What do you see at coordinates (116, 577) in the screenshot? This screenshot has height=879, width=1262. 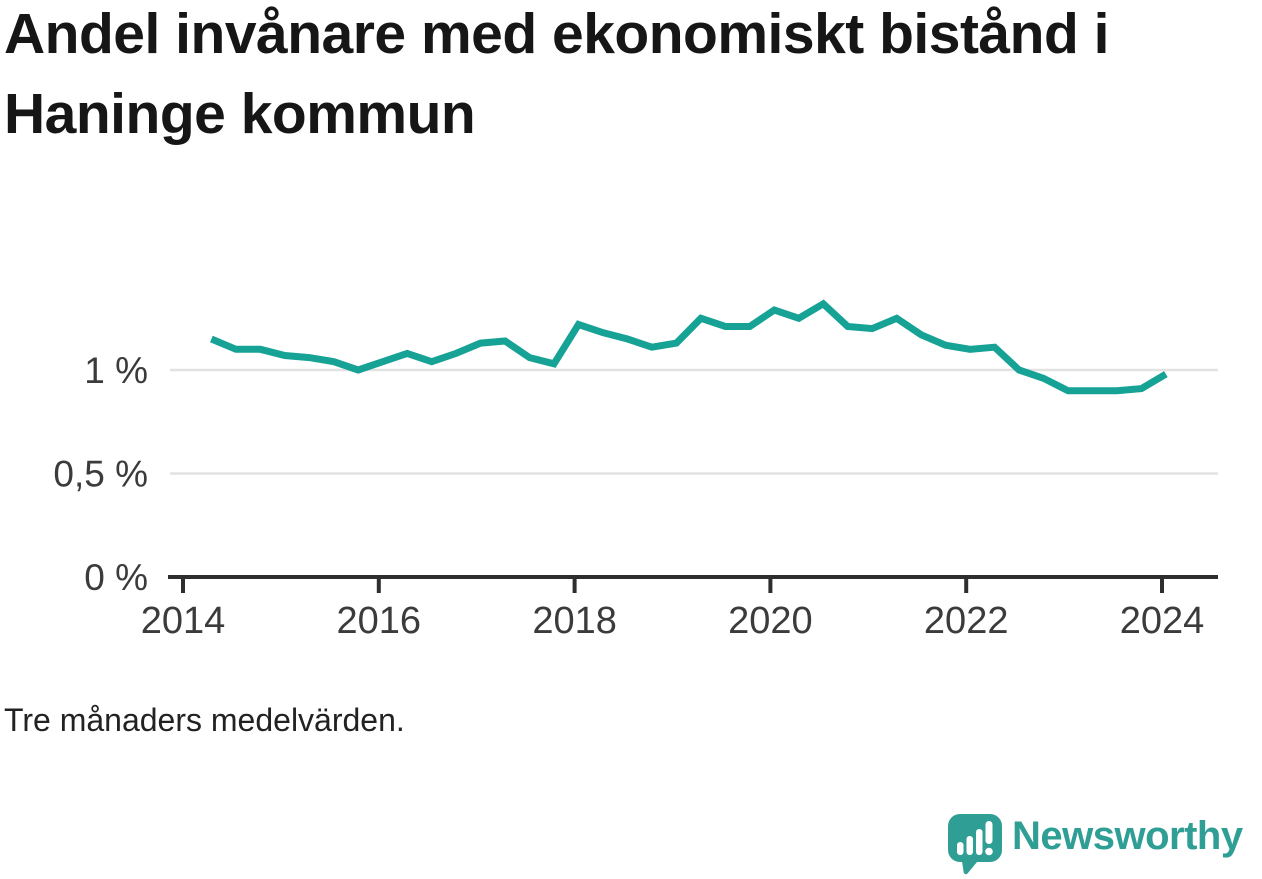 I see `y-axis-label: 0 %` at bounding box center [116, 577].